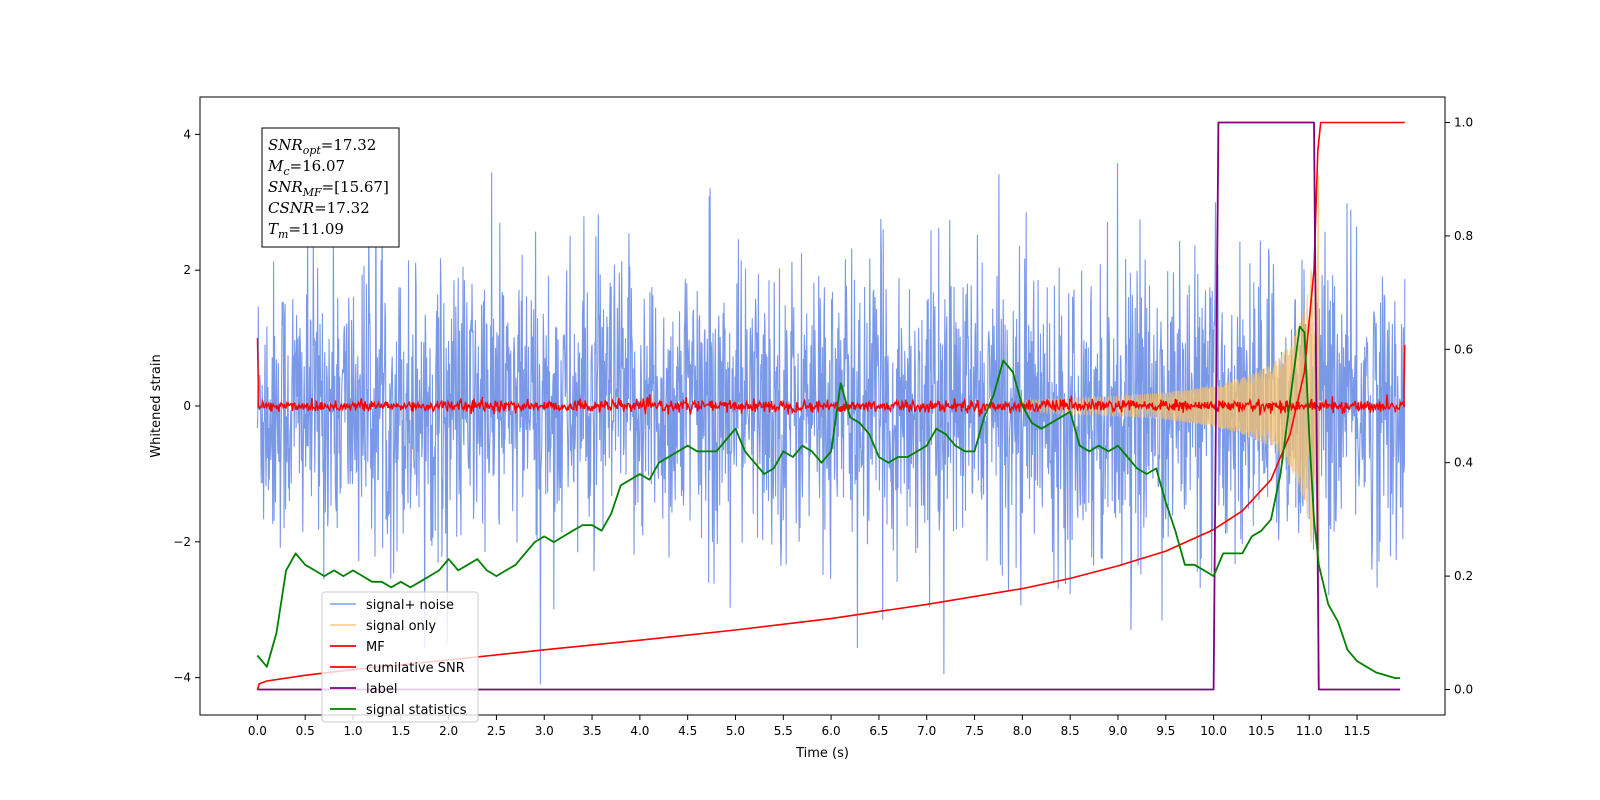  What do you see at coordinates (187, 270) in the screenshot?
I see `y-tick-label: 2` at bounding box center [187, 270].